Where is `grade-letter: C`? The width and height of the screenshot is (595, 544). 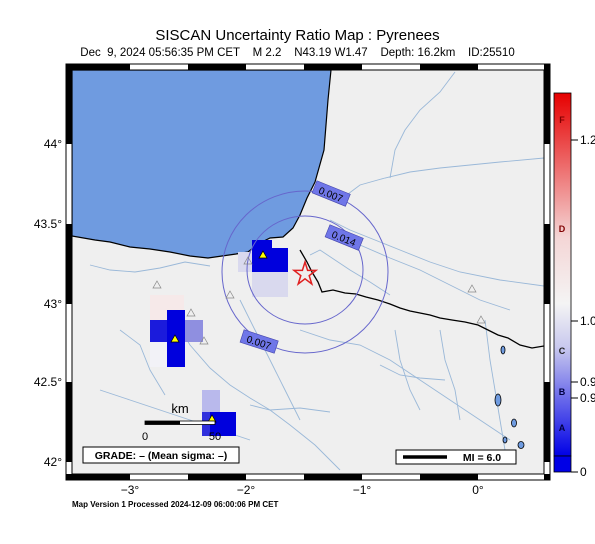 grade-letter: C is located at coordinates (562, 351).